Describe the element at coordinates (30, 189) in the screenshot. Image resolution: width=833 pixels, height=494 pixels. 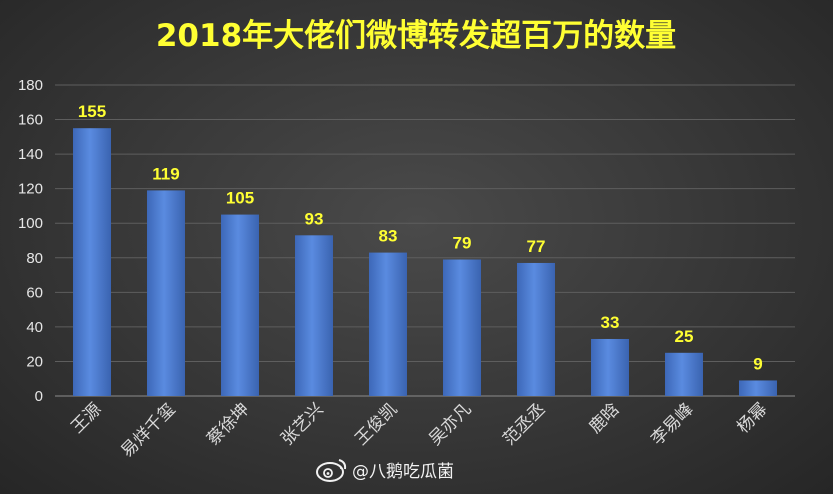
I see `y-tick-label: 120` at that location.